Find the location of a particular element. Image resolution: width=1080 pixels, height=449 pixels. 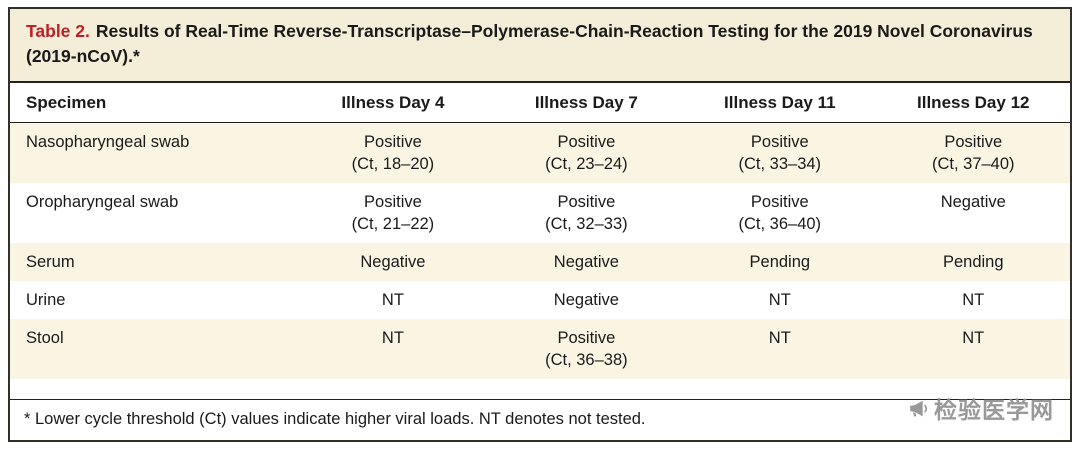

result-cell: Positive (Ct, 23–24) is located at coordinates (586, 152).